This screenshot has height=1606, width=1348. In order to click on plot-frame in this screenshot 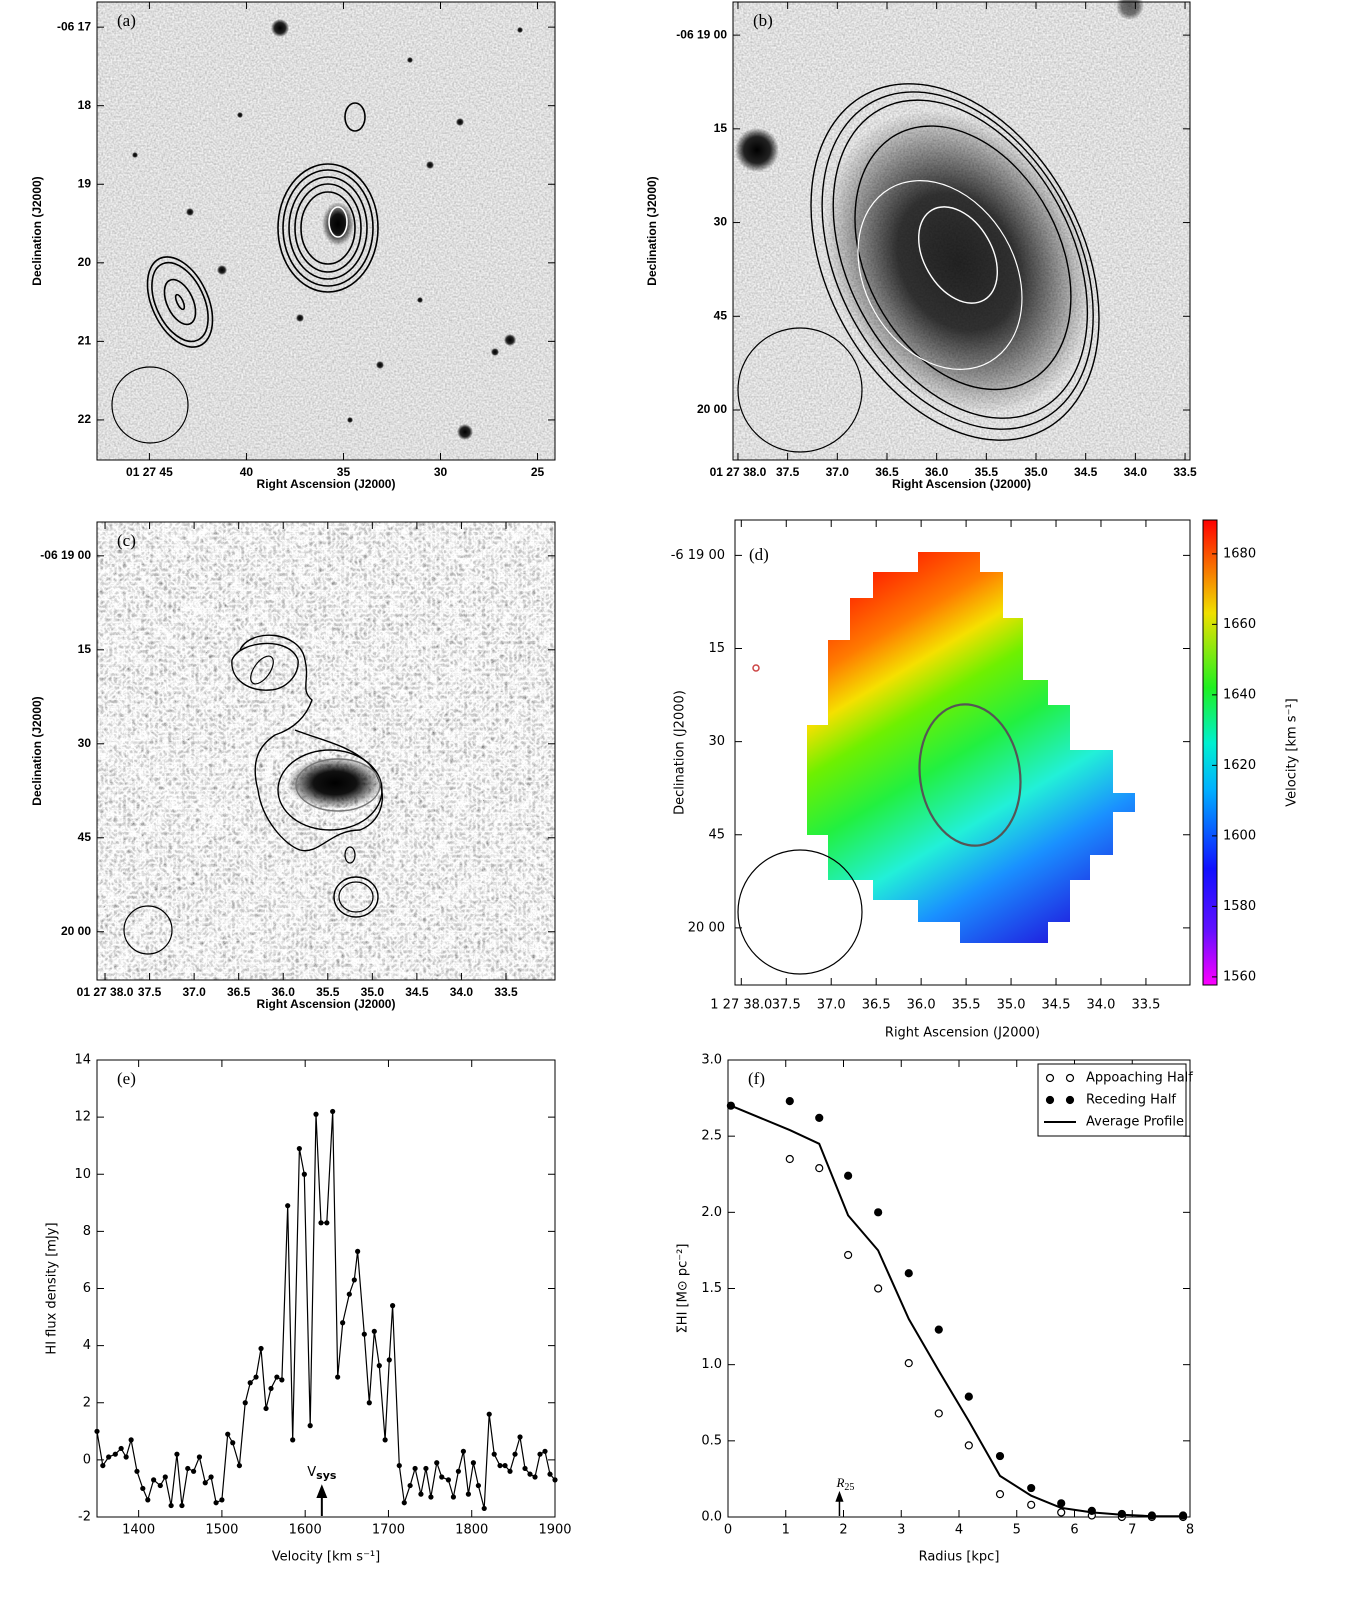, I will do `click(326, 751)`.